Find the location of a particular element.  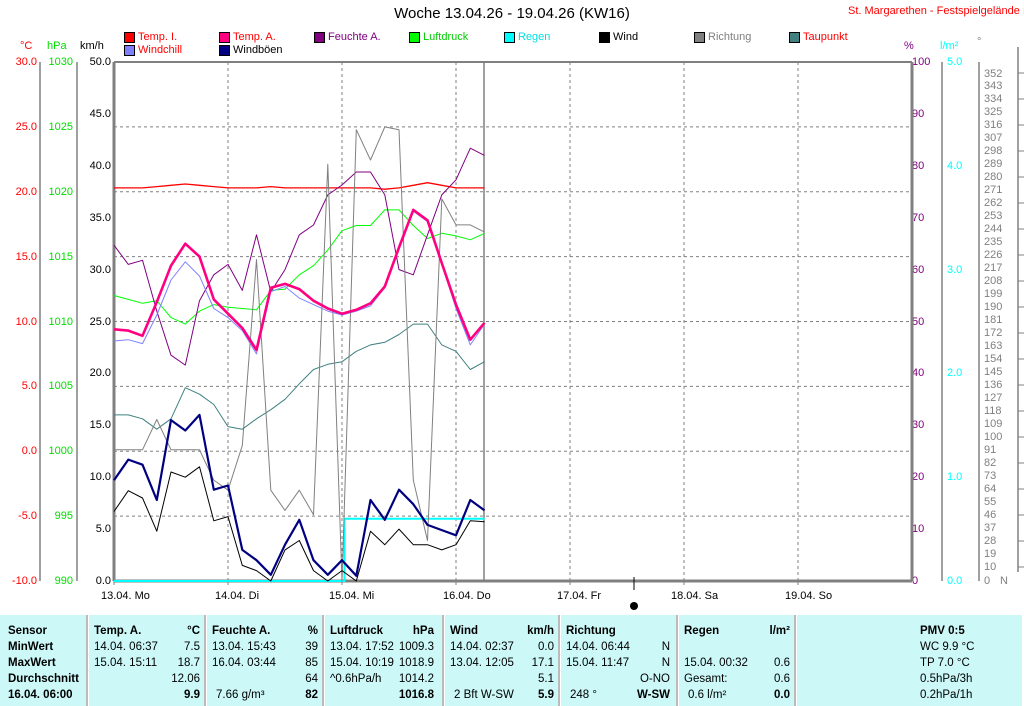

sensor-row-label: 16.04. 06:00 is located at coordinates (40, 695).